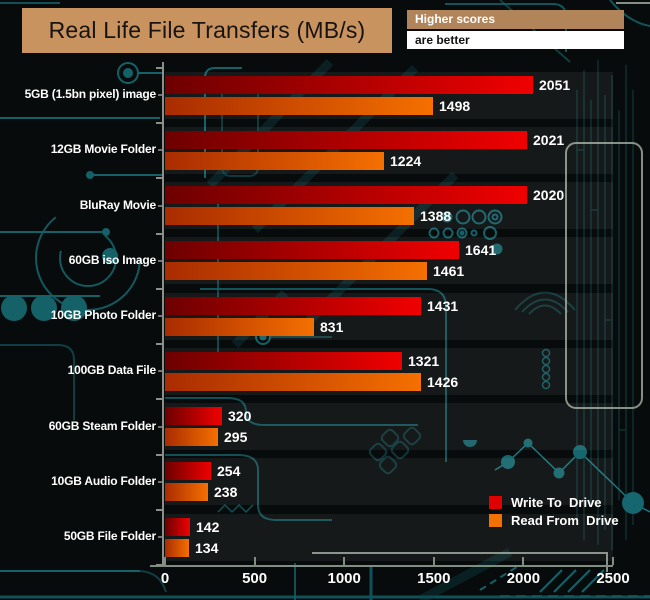 This screenshot has width=650, height=600. Describe the element at coordinates (515, 19) in the screenshot. I see `note-higher-scores: Higher scores` at that location.